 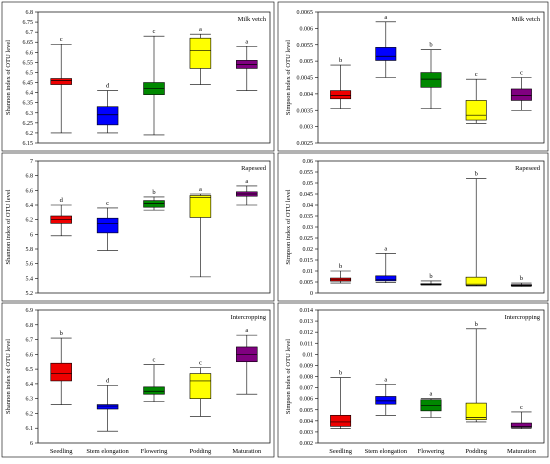 I want to click on panel-title: Milk vetch, so click(x=526, y=19).